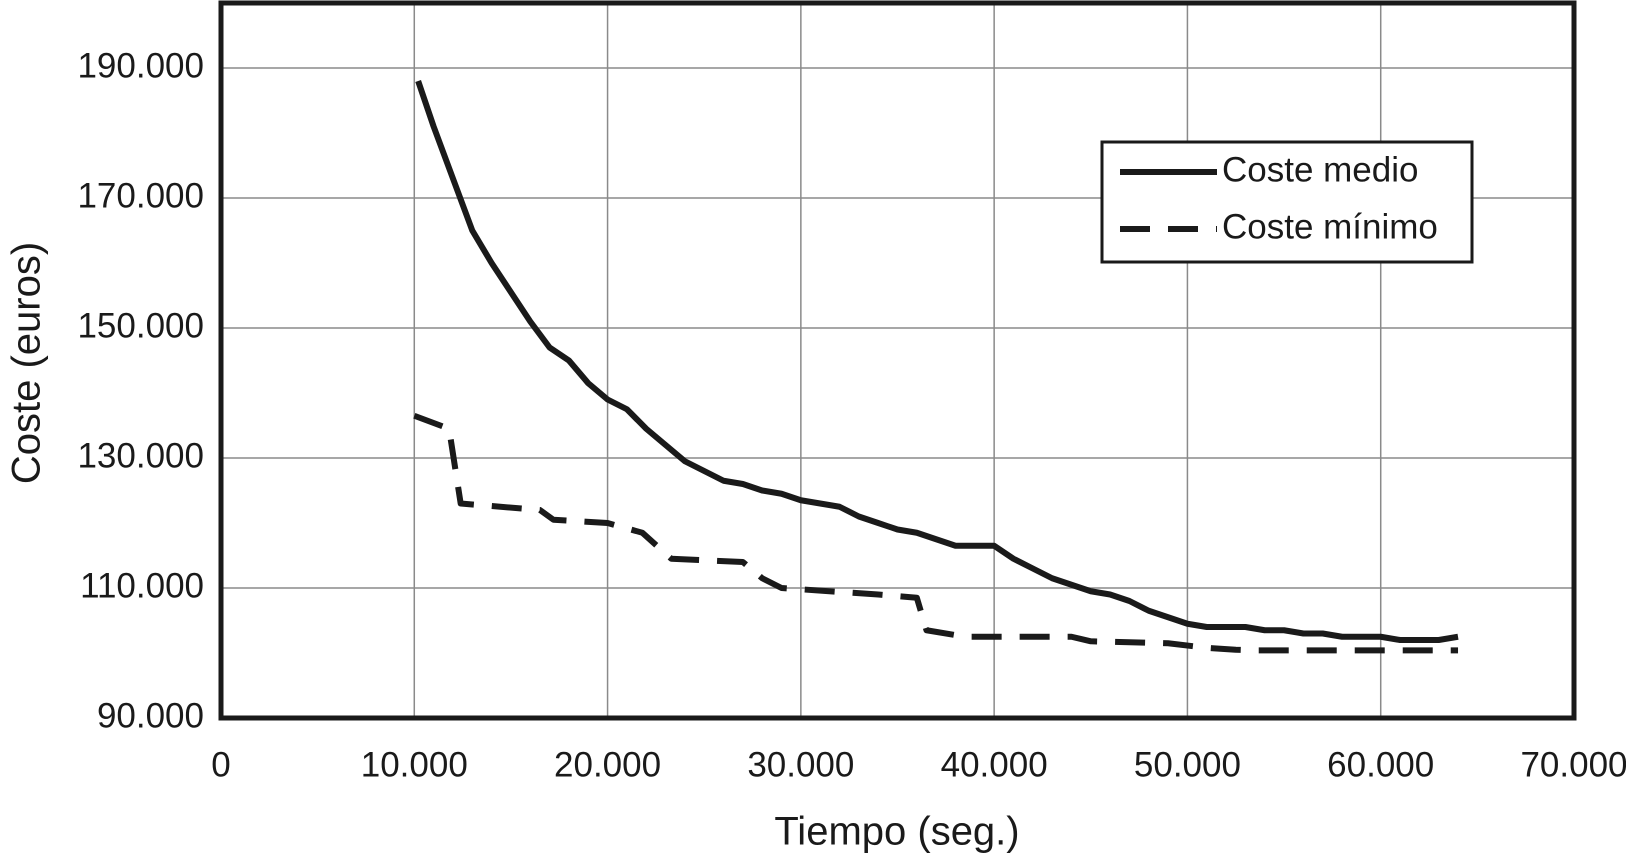 The width and height of the screenshot is (1626, 862). Describe the element at coordinates (1287, 202) in the screenshot. I see `legend-box` at that location.